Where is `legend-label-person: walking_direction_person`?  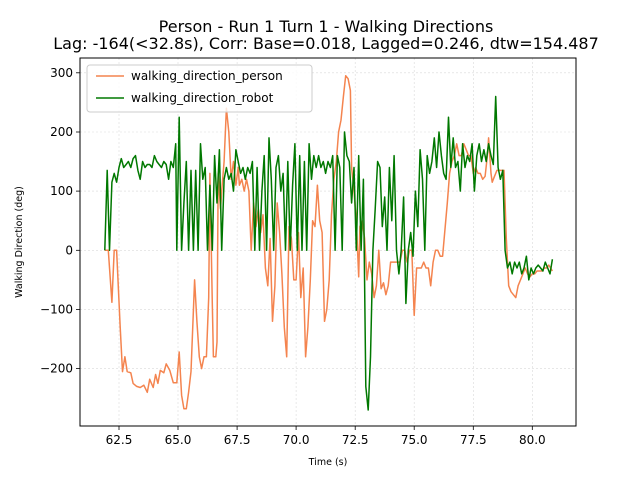
legend-label-person: walking_direction_person is located at coordinates (207, 76).